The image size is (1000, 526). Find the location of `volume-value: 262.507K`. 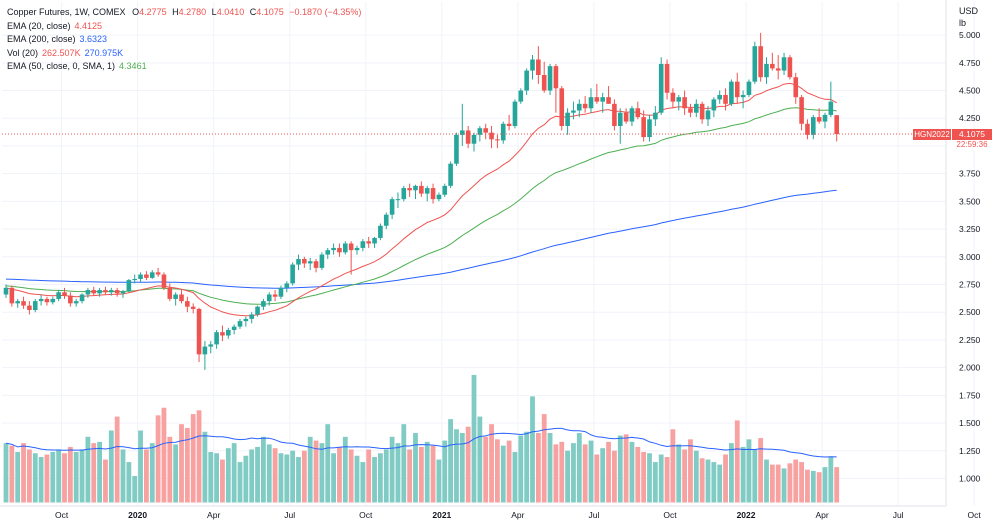

volume-value: 262.507K is located at coordinates (61, 52).